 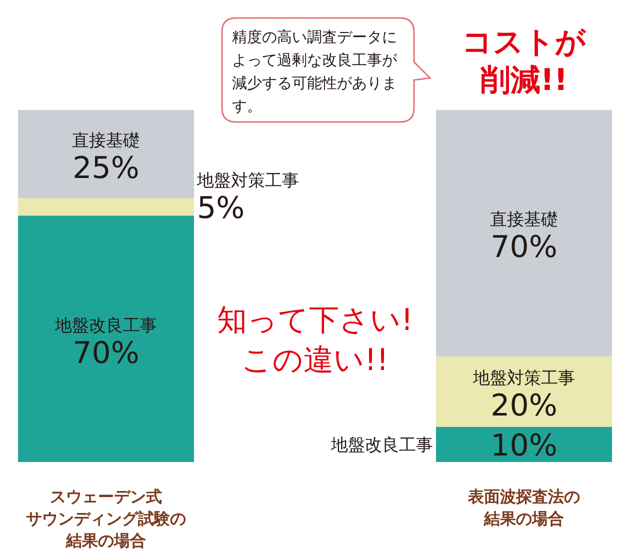 I want to click on data-label: 5%, so click(x=221, y=208).